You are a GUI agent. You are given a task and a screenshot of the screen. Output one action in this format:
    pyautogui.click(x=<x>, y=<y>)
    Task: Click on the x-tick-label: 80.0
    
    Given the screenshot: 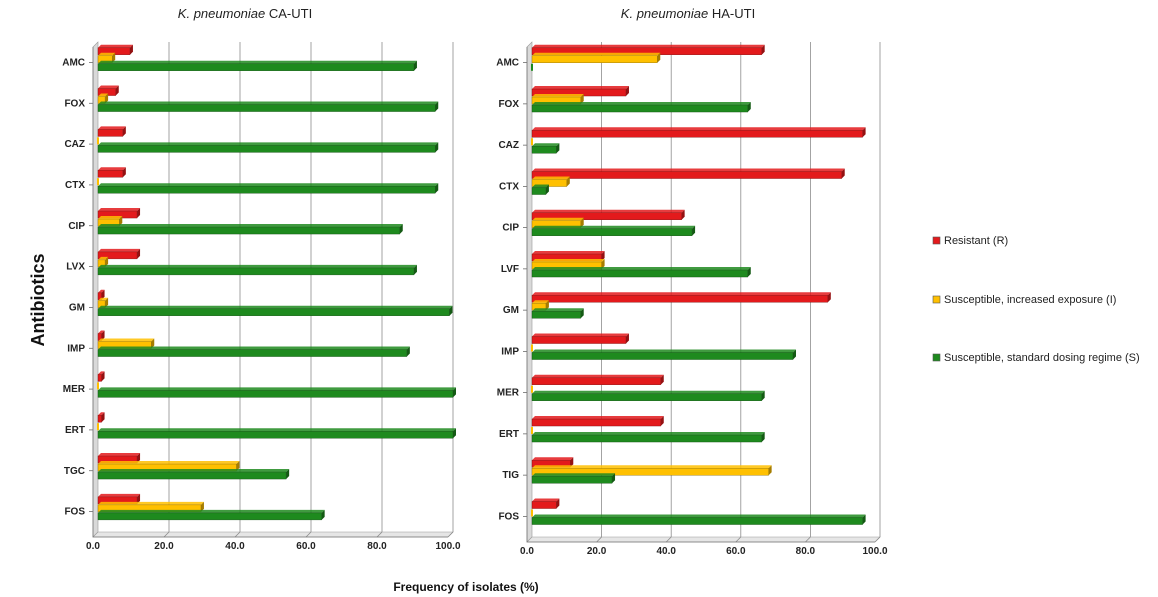 What is the action you would take?
    pyautogui.click(x=377, y=546)
    